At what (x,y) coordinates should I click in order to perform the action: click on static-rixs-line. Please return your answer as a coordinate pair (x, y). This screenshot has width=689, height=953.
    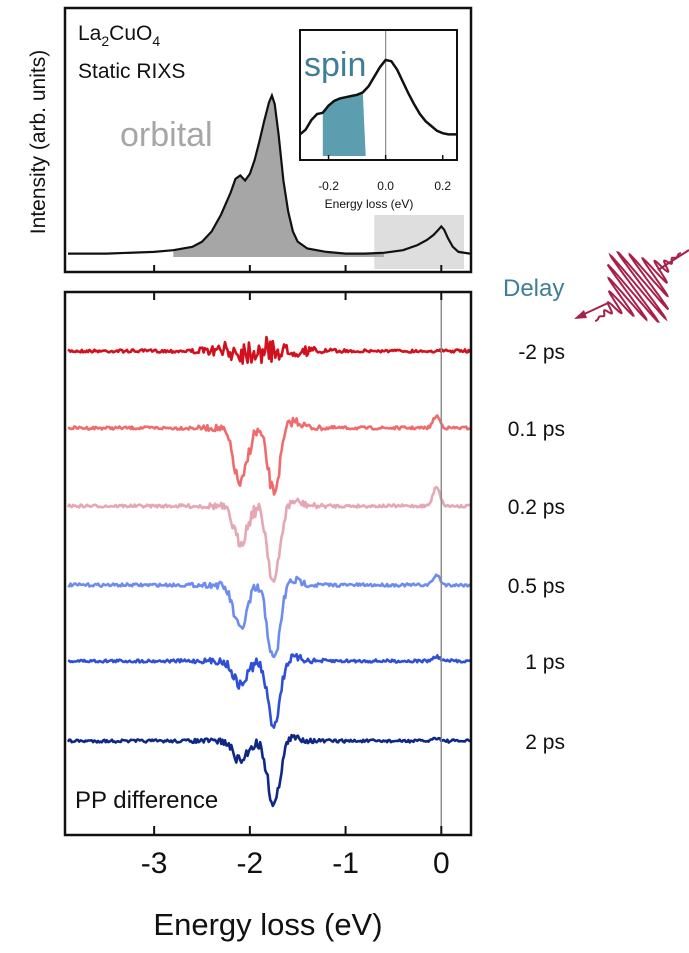
    Looking at the image, I should click on (269, 173).